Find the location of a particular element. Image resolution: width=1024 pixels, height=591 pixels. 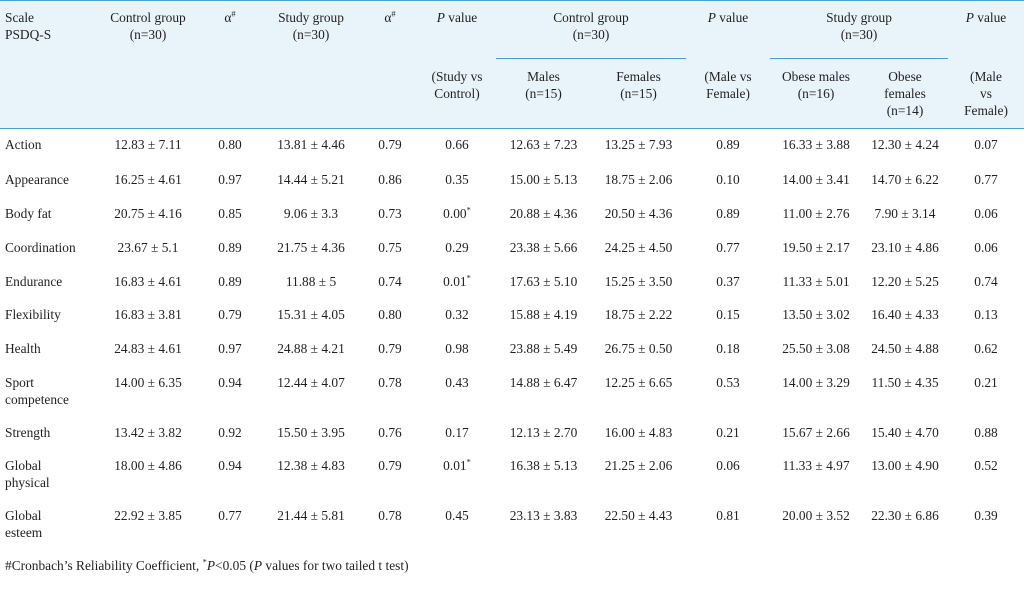

row-0-sg: 13.81 ± 4.46 is located at coordinates (311, 144).